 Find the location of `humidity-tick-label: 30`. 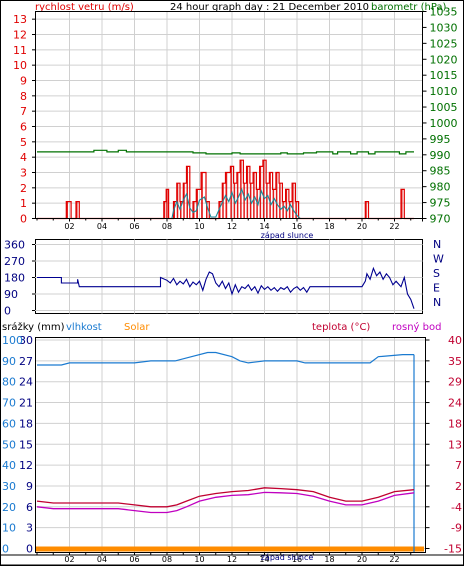

humidity-tick-label: 30 is located at coordinates (9, 486).